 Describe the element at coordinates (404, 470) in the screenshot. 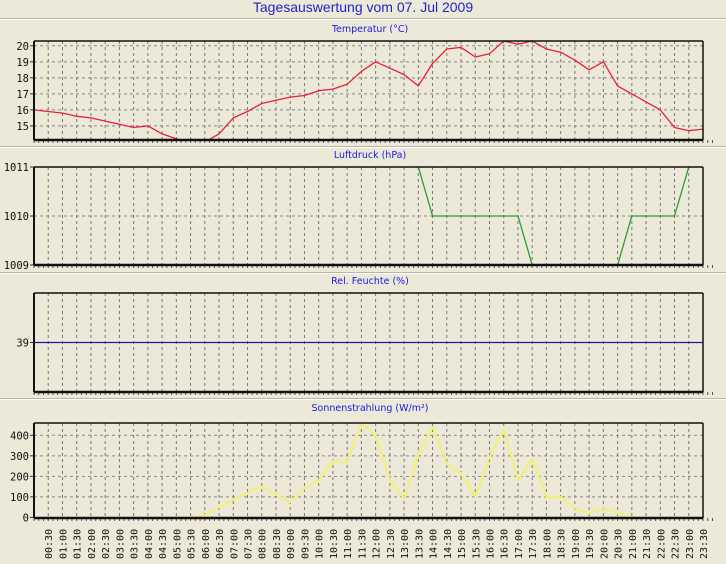

I see `series-solar` at that location.